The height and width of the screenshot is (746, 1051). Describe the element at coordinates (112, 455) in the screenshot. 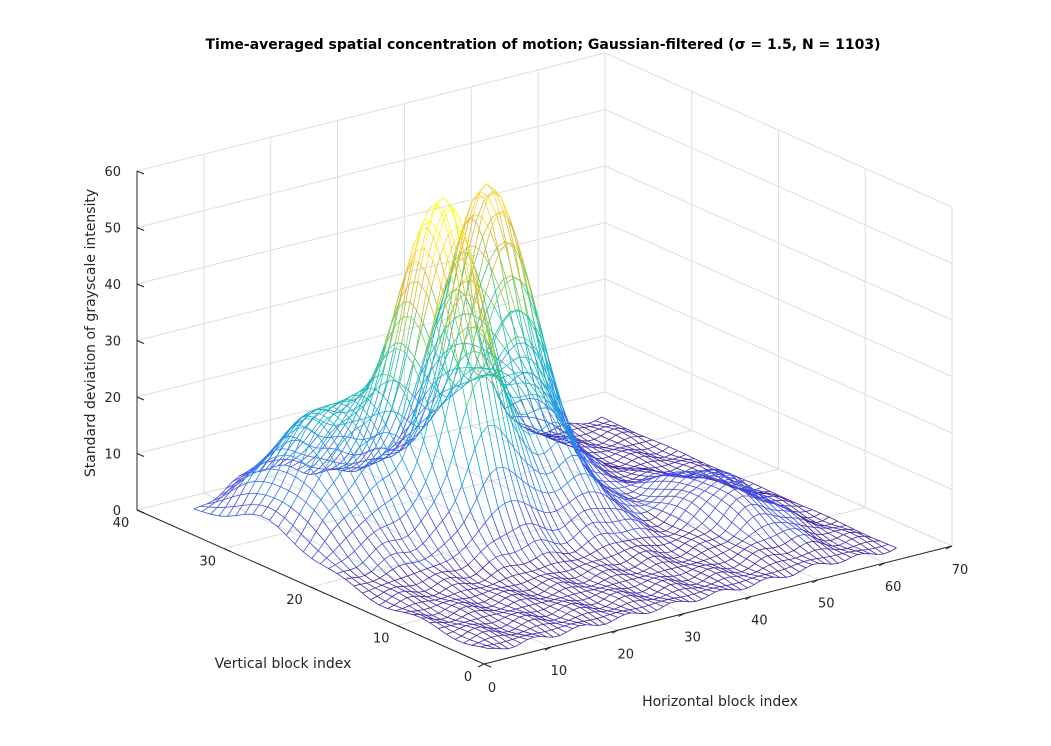

I see `z-tick-label: 10` at that location.